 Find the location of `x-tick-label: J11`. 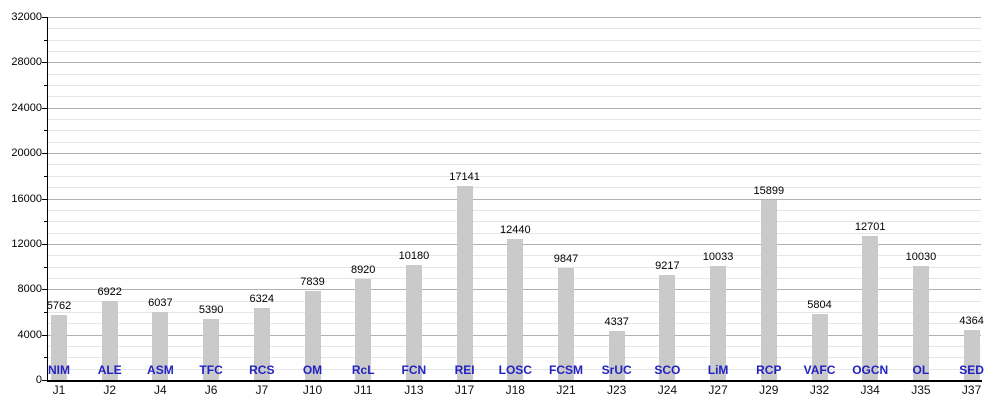

x-tick-label: J11 is located at coordinates (363, 390).